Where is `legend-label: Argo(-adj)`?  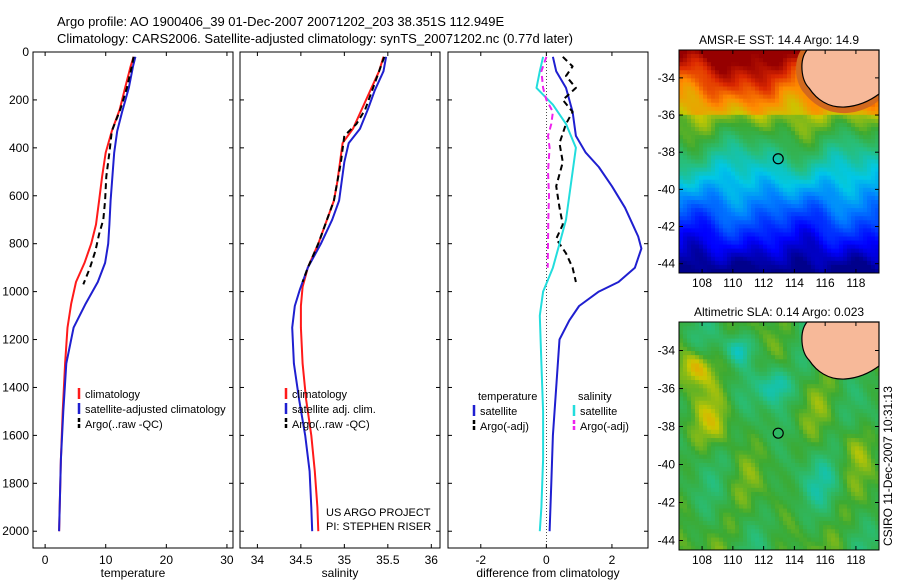
legend-label: Argo(-adj) is located at coordinates (504, 427).